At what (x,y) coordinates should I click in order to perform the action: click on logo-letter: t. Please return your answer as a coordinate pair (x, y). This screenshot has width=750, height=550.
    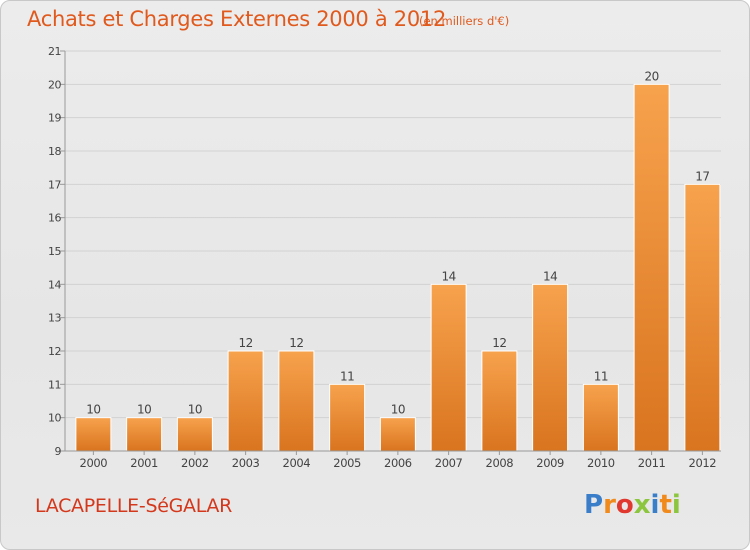
    Looking at the image, I should click on (665, 505).